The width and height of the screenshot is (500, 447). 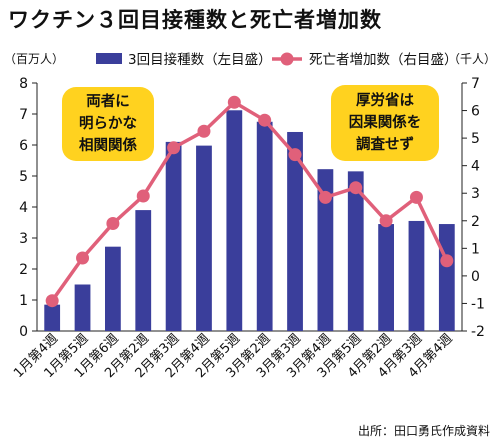 What do you see at coordinates (423, 431) in the screenshot?
I see `source-note: 出所：田口勇氏作成資料` at bounding box center [423, 431].